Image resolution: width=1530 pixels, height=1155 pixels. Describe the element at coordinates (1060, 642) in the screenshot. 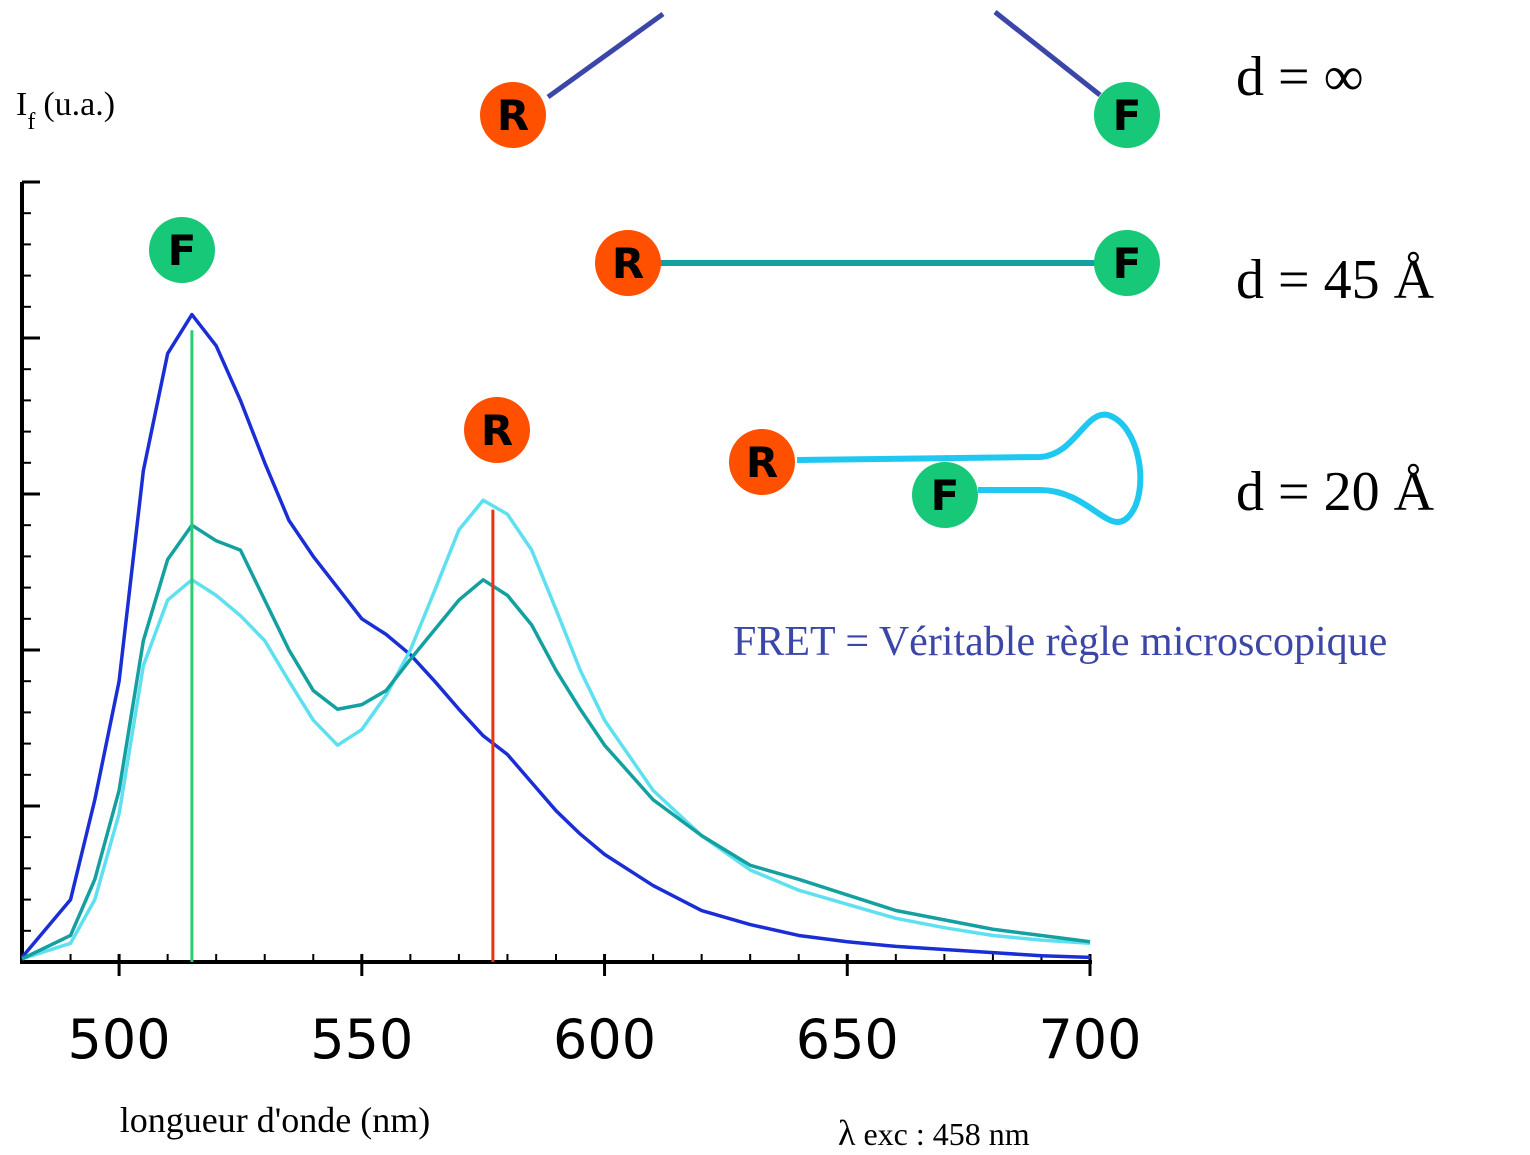

I see `note: FRET = Véritable règle microscopique` at that location.